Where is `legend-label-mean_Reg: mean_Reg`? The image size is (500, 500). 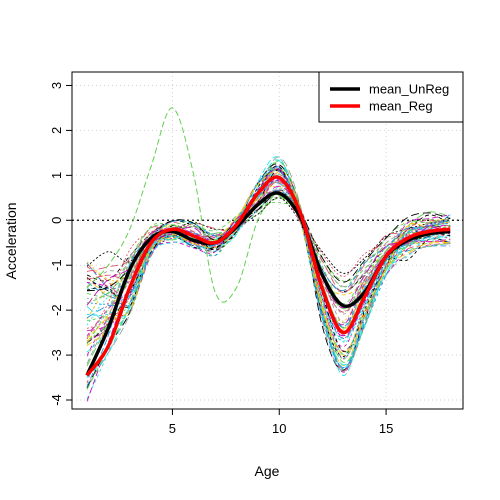 legend-label-mean_Reg: mean_Reg is located at coordinates (401, 106).